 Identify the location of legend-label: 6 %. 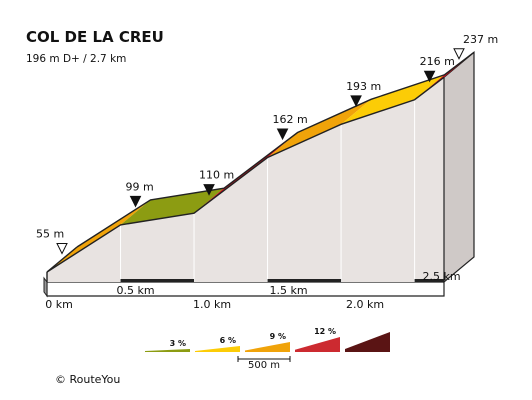
(228, 340).